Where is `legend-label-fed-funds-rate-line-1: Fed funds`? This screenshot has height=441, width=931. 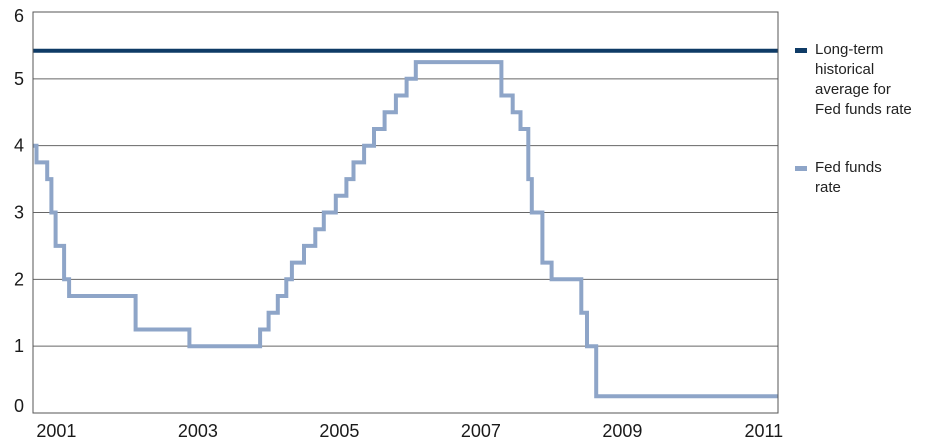 legend-label-fed-funds-rate-line-1: Fed funds is located at coordinates (848, 167).